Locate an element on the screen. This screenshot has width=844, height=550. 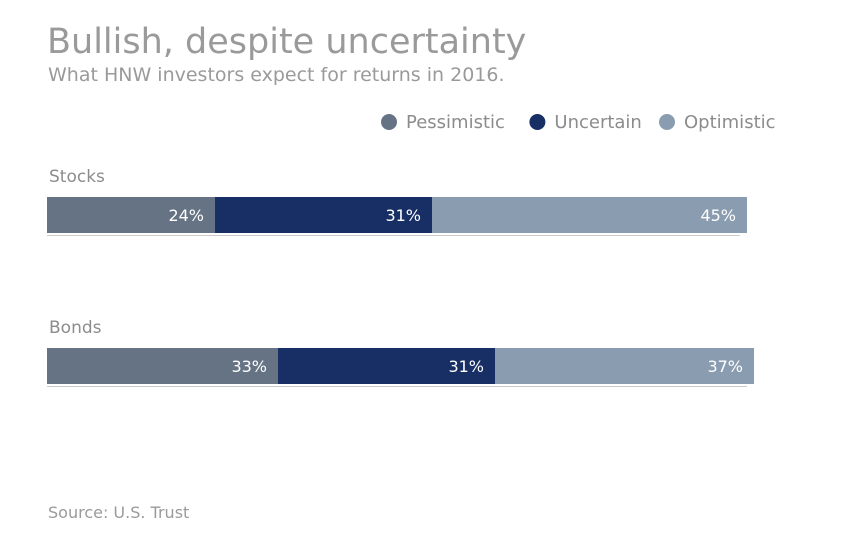
source-note: Source: U.S. Trust is located at coordinates (119, 512).